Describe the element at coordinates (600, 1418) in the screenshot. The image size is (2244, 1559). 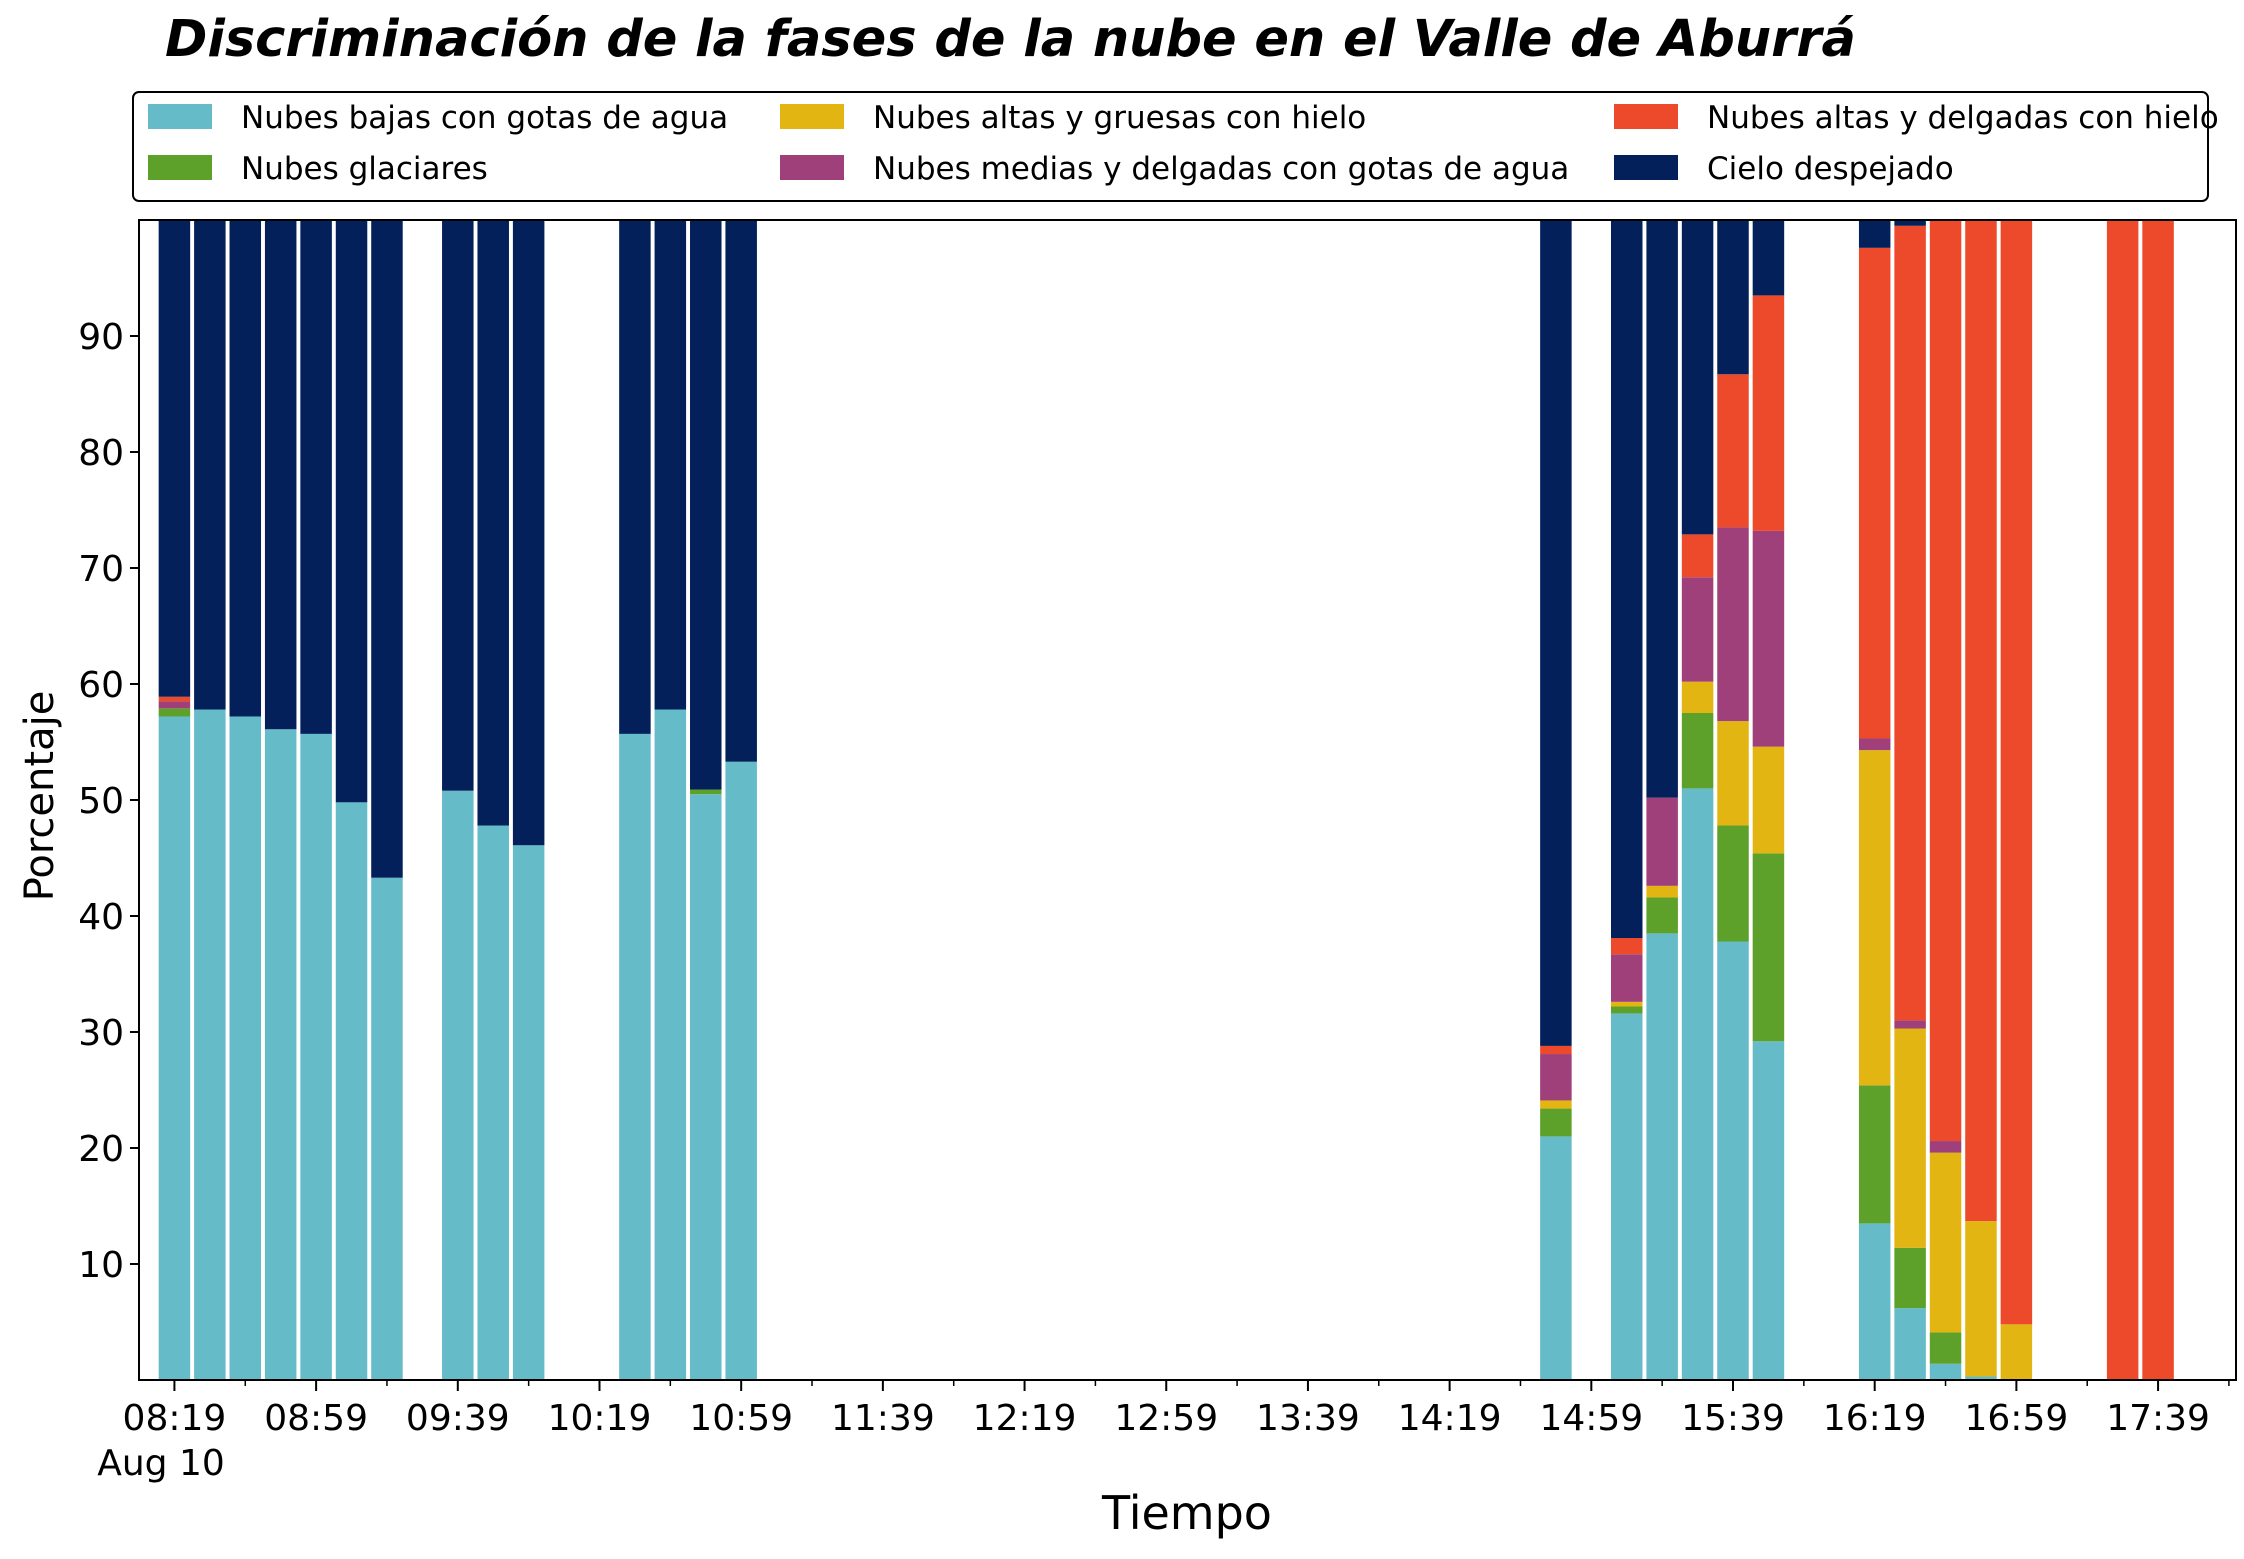
I see `x-tick-label: 10:19` at that location.